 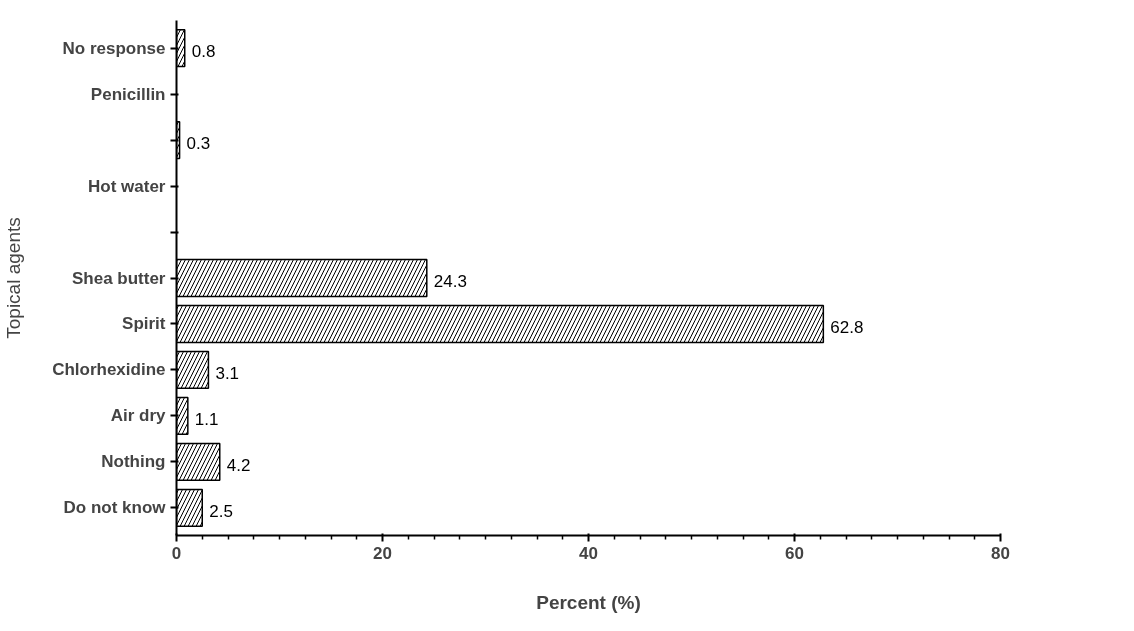 What do you see at coordinates (109, 370) in the screenshot?
I see `y-tick-label: Chlorhexidine` at bounding box center [109, 370].